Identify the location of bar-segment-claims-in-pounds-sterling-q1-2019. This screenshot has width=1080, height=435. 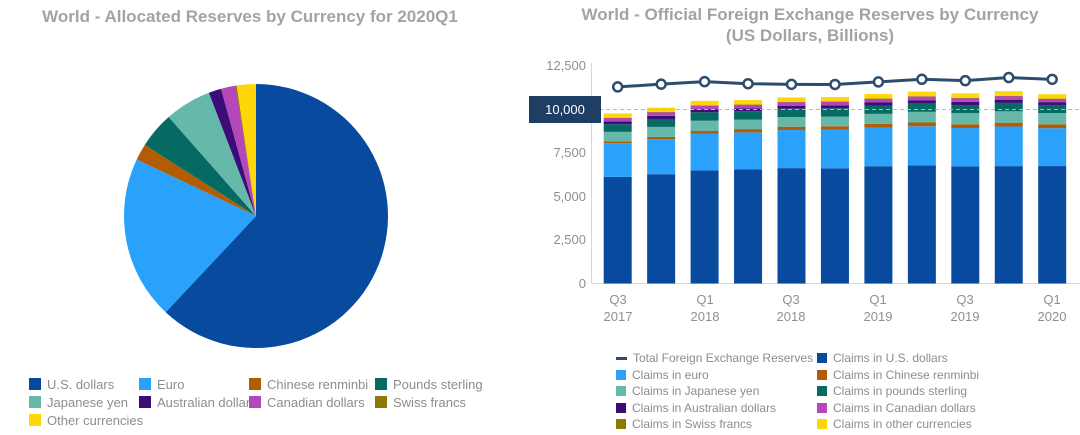
(878, 109).